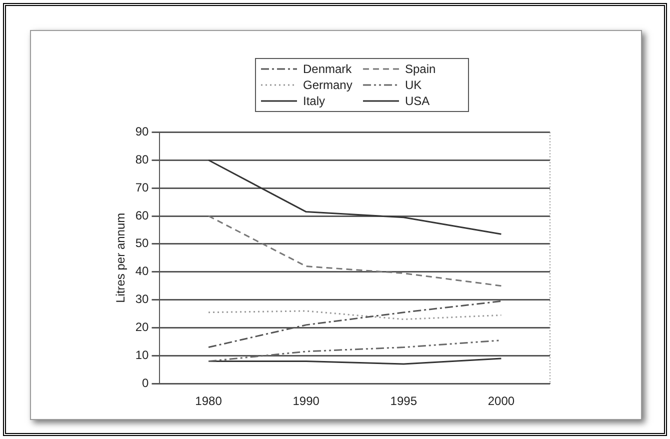  I want to click on y-tick-label: 70, so click(142, 187).